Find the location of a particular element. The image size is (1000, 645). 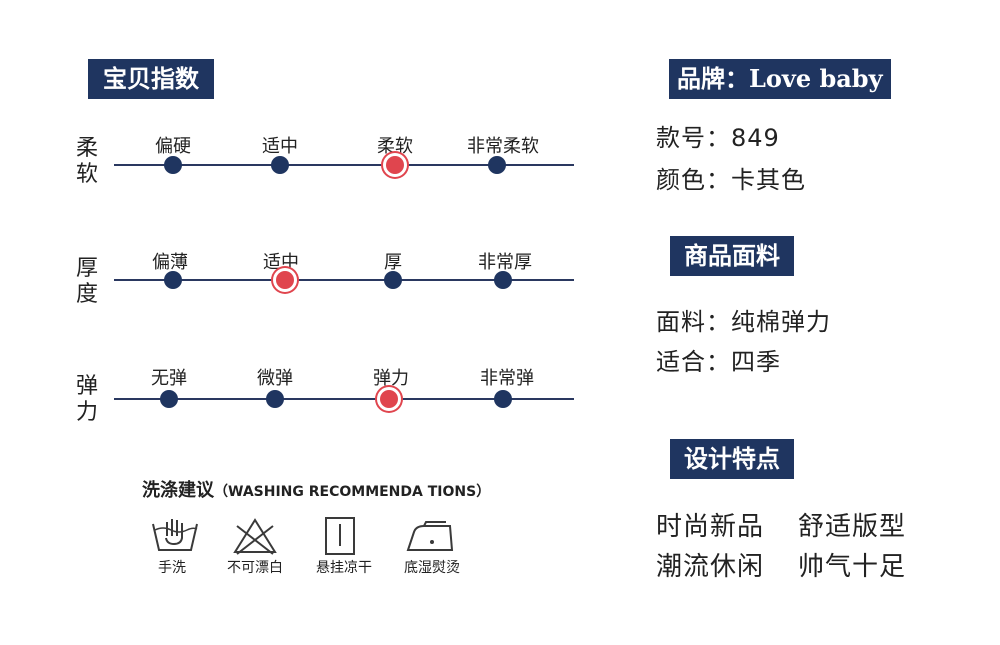

elasticity-level-1: 无弹 is located at coordinates (169, 378).